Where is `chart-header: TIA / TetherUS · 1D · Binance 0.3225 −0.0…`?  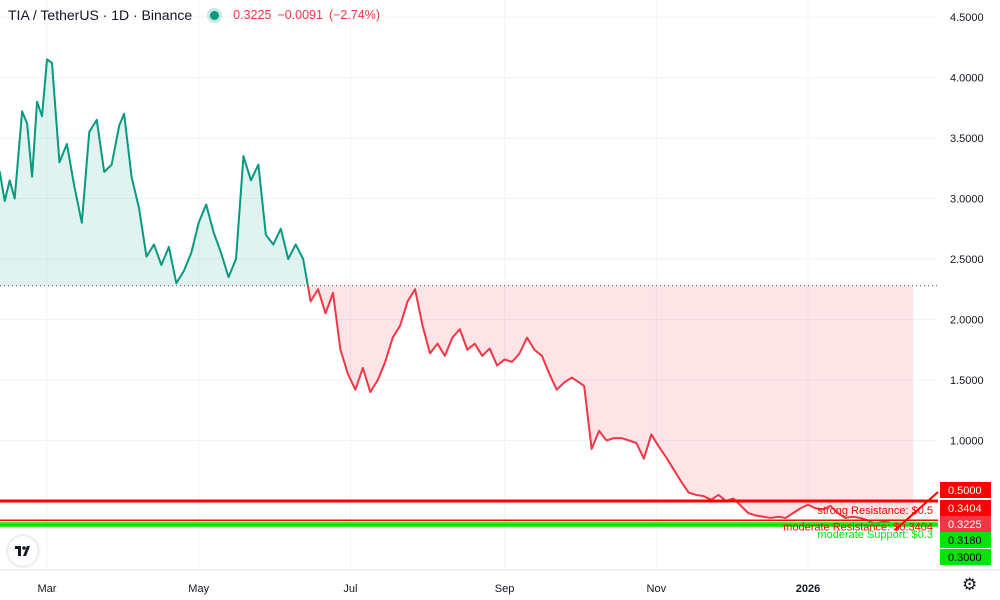 chart-header: TIA / TetherUS · 1D · Binance 0.3225 −0.0… is located at coordinates (197, 15).